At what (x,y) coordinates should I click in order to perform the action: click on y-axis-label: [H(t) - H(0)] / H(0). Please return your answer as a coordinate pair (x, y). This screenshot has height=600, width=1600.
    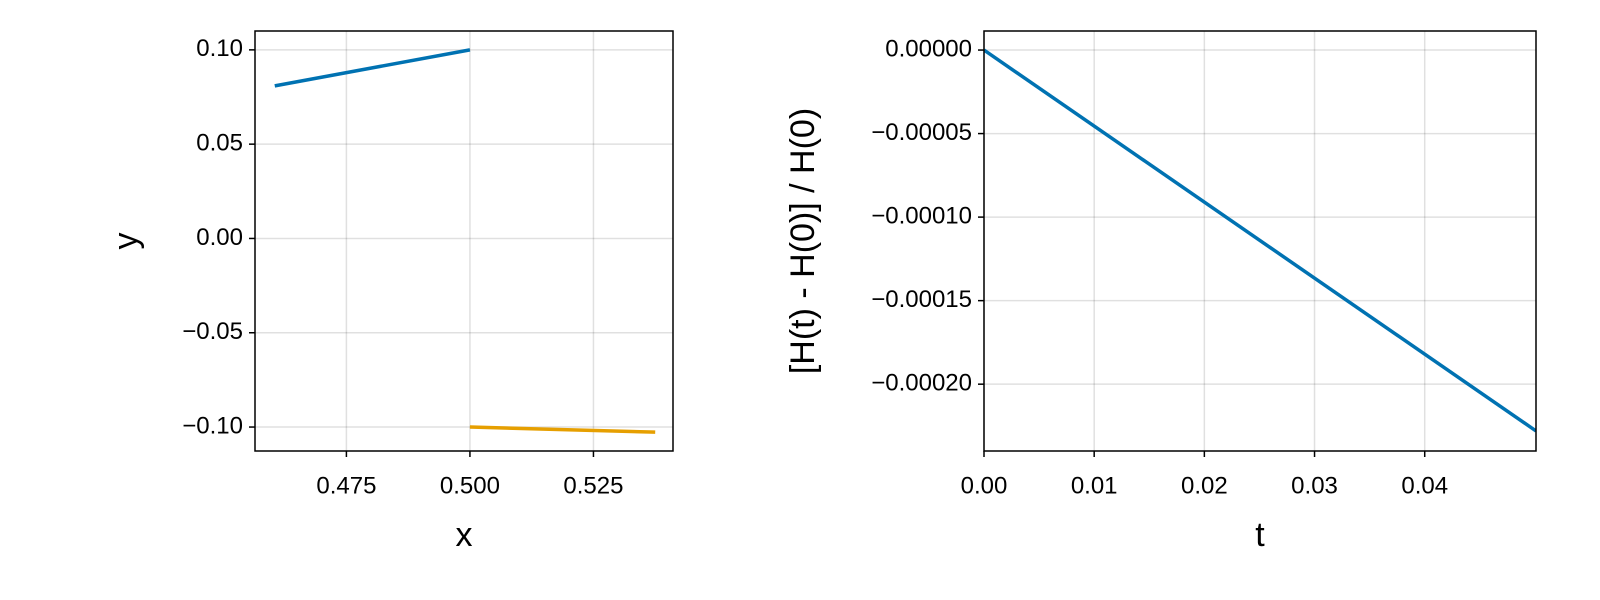
    Looking at the image, I should click on (803, 241).